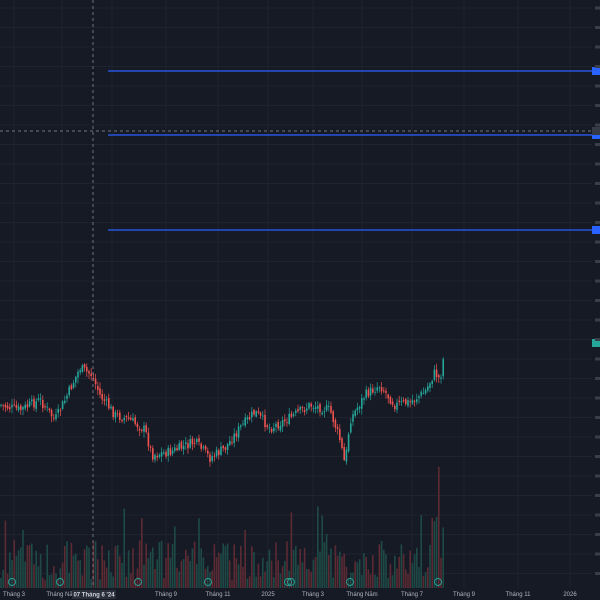 The width and height of the screenshot is (600, 600). I want to click on crosshair-date-label-bg, so click(94, 594).